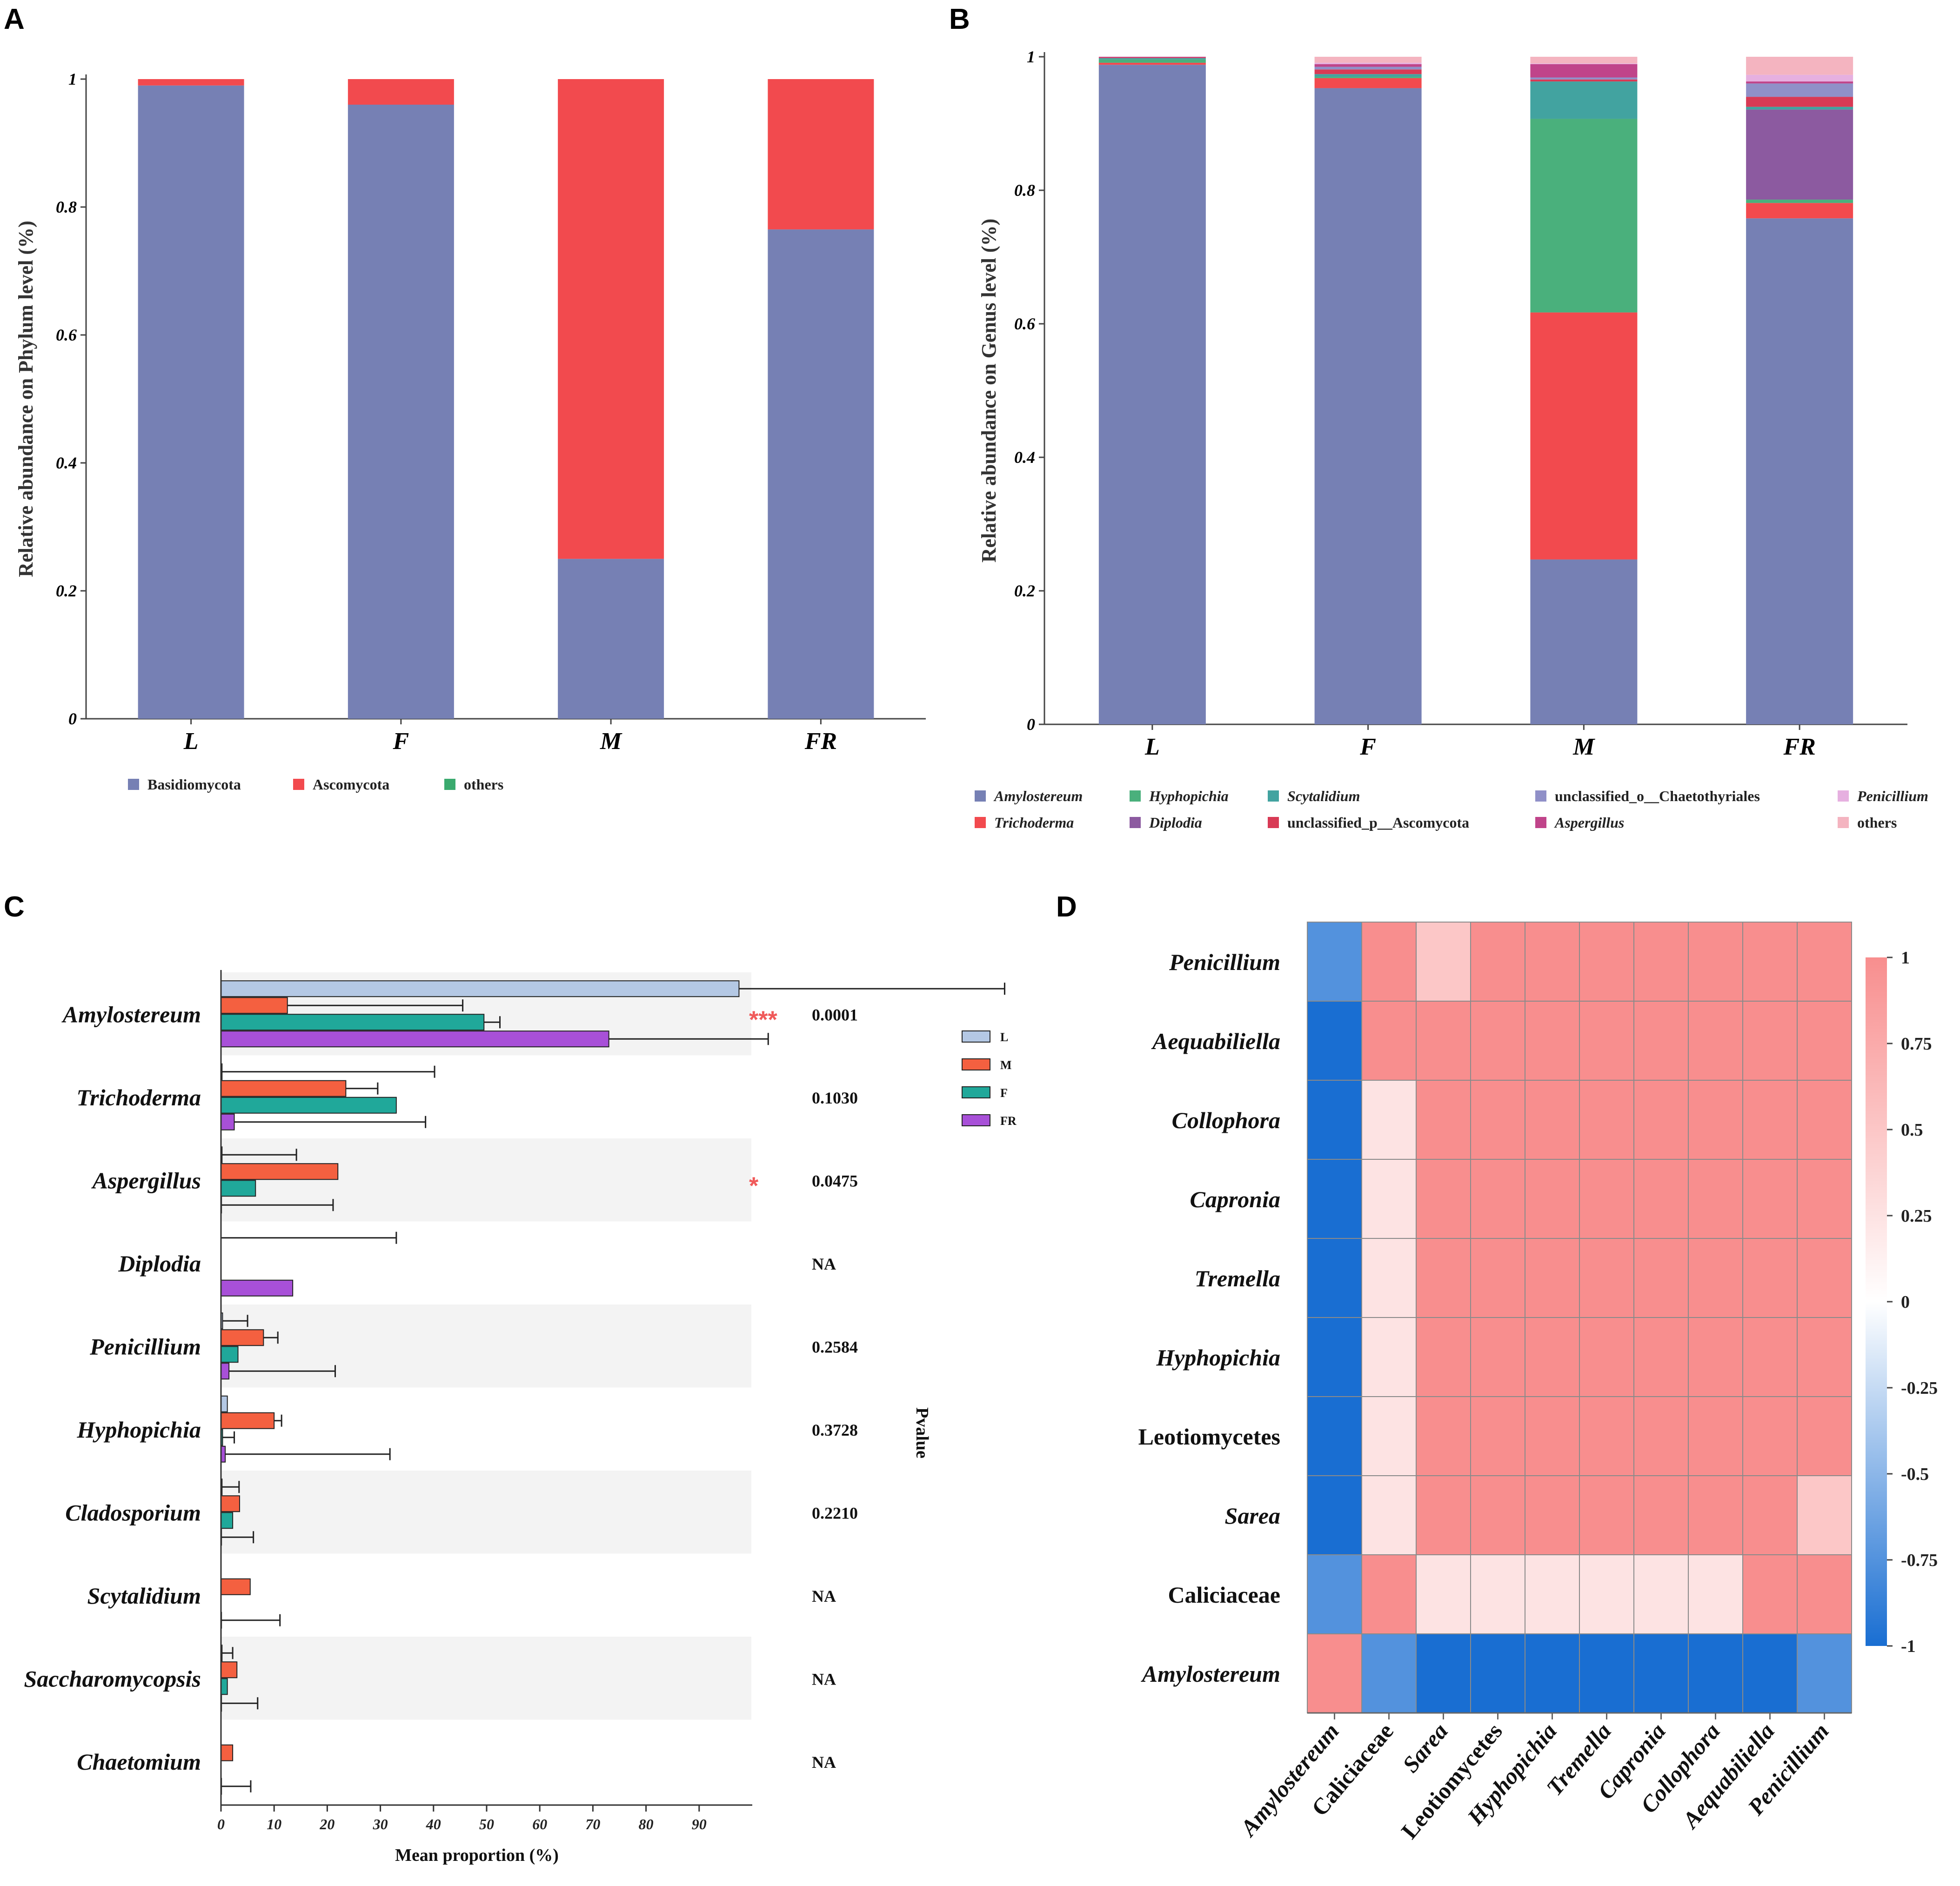 Image resolution: width=1960 pixels, height=1886 pixels. Describe the element at coordinates (1031, 56) in the screenshot. I see `y-tick-label: 1` at that location.